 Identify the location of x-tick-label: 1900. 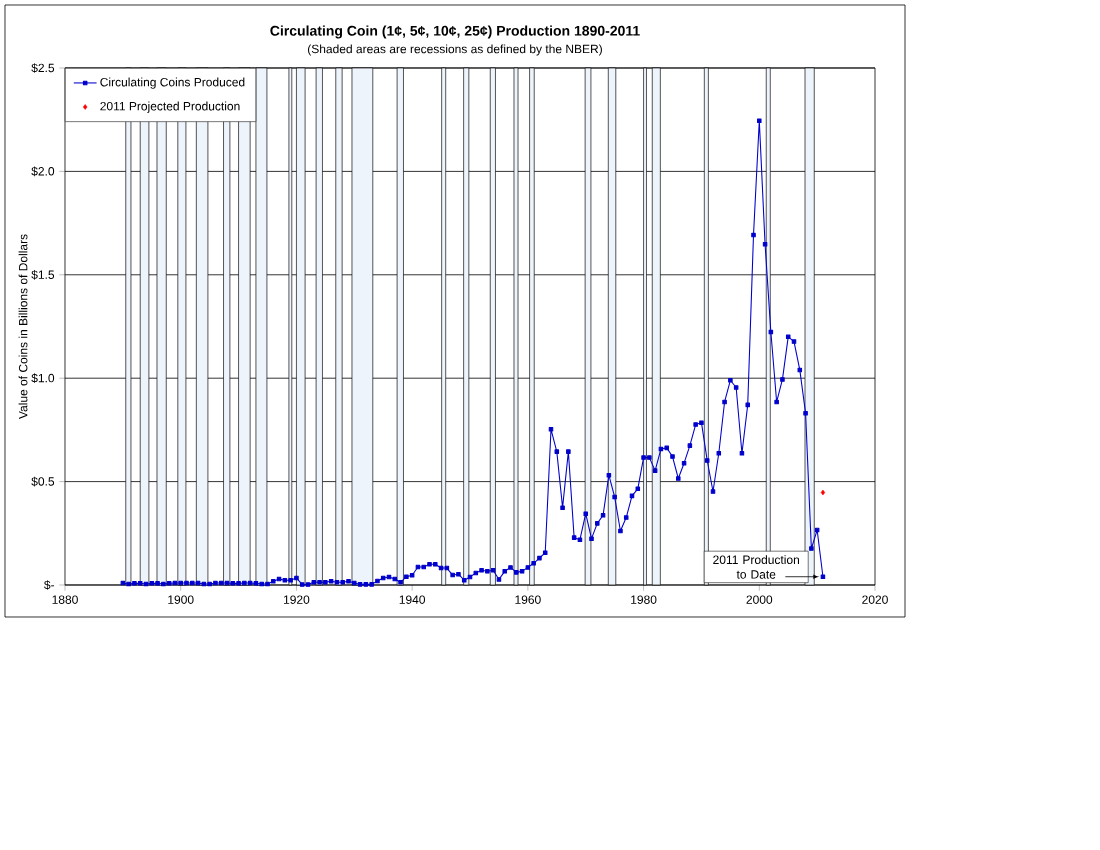
(181, 599).